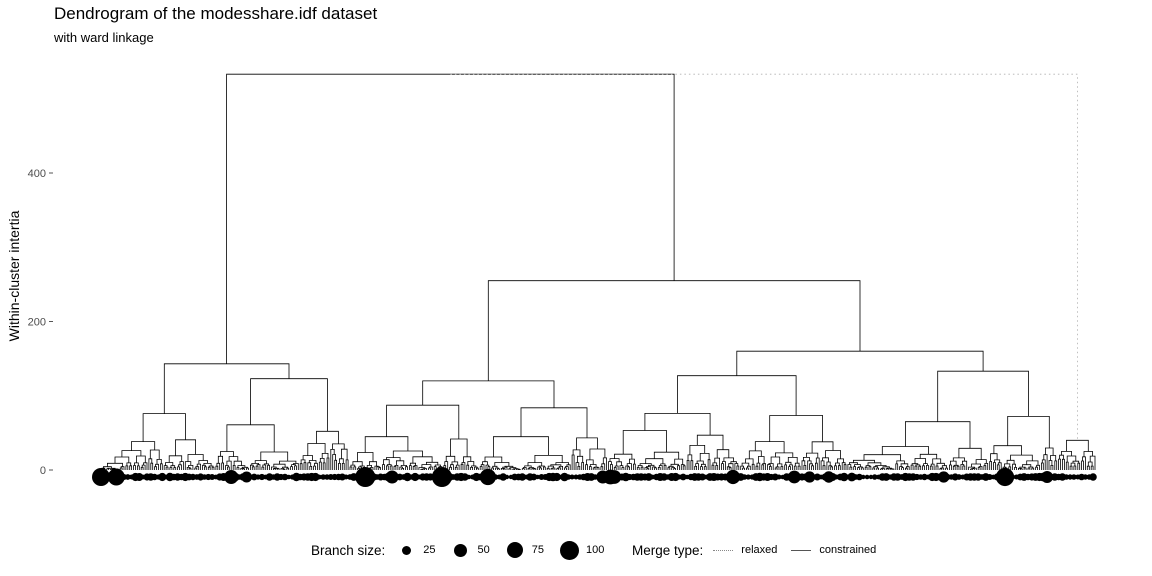 Image resolution: width=1152 pixels, height=576 pixels. Describe the element at coordinates (429, 550) in the screenshot. I see `legend-size-25-label: 25` at that location.